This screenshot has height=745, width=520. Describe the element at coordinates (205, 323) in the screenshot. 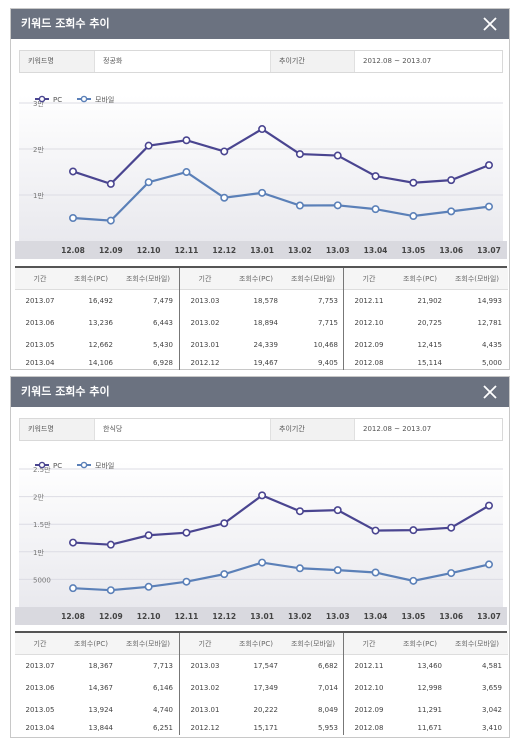

I see `period-cell: 2013.02` at that location.